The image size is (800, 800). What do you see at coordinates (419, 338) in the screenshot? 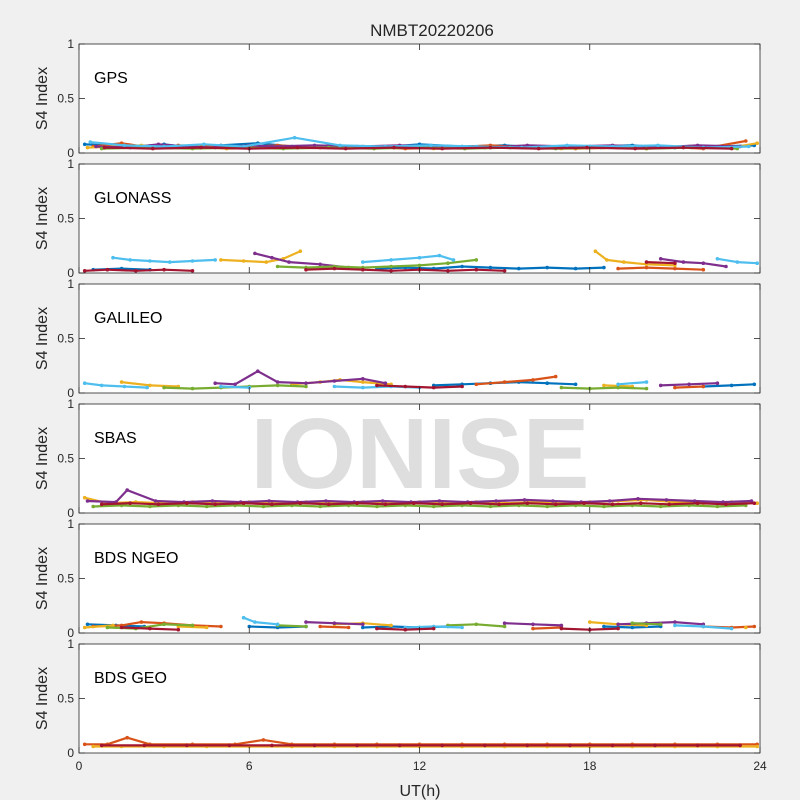
I see `plot-area` at bounding box center [419, 338].